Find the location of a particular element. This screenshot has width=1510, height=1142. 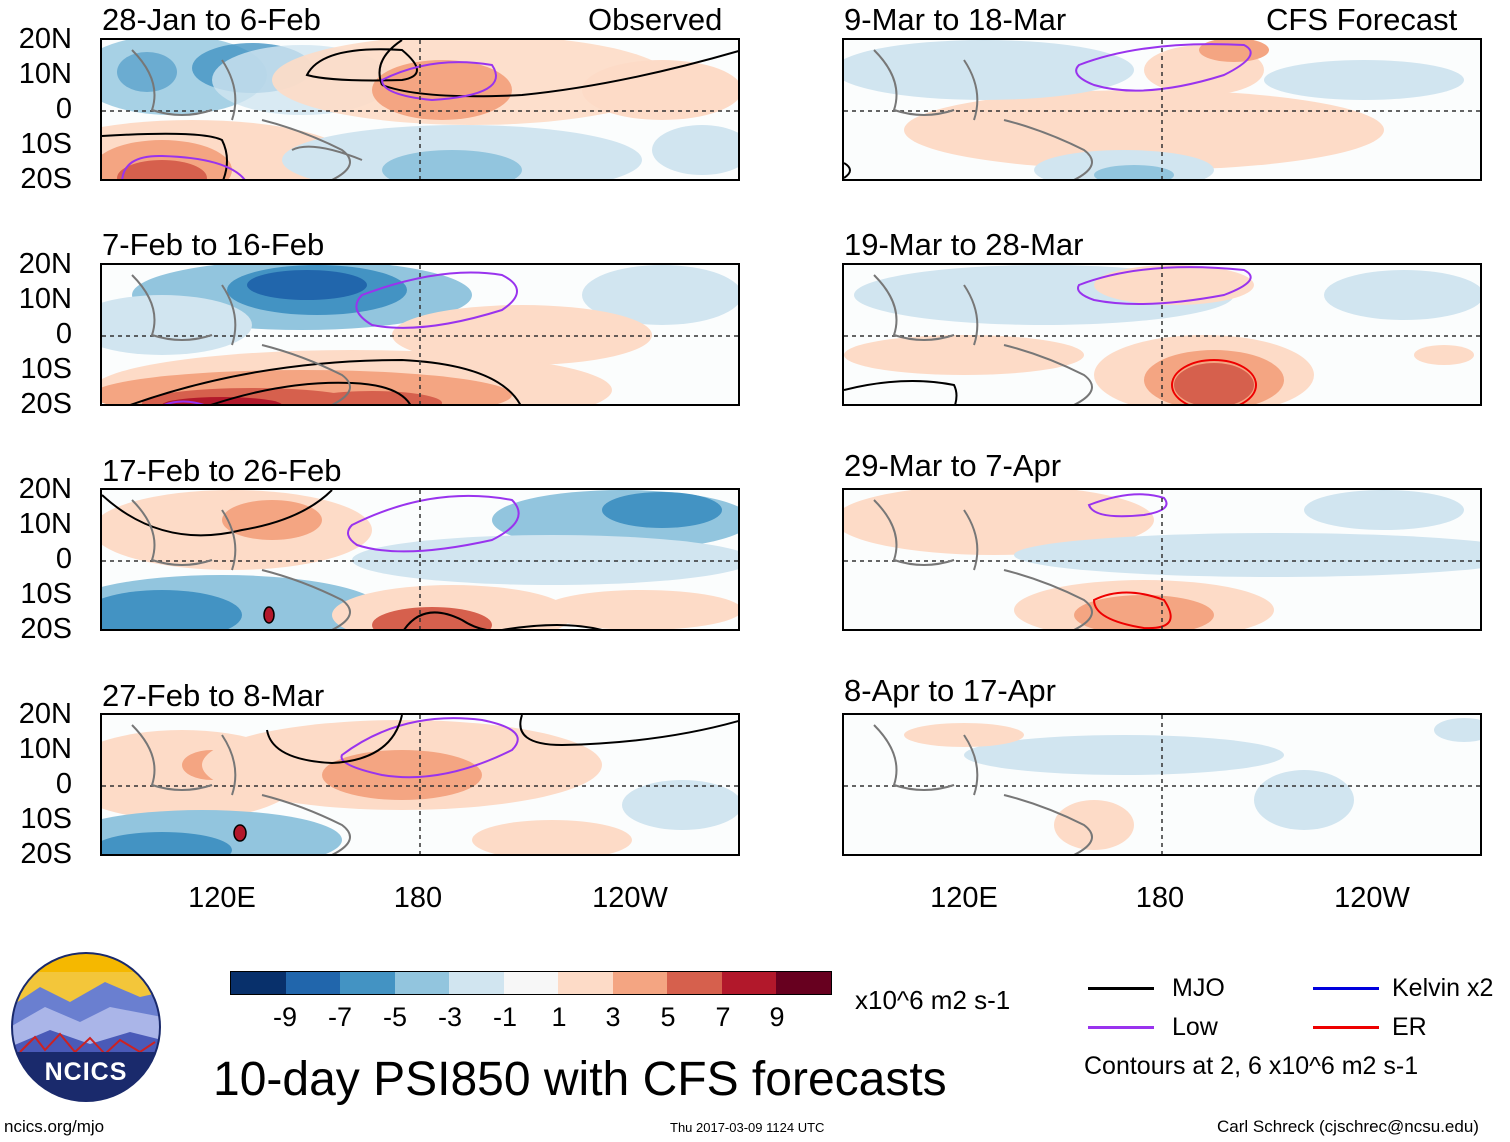

panel-tag-forecast: CFS Forecast is located at coordinates (1362, 19).